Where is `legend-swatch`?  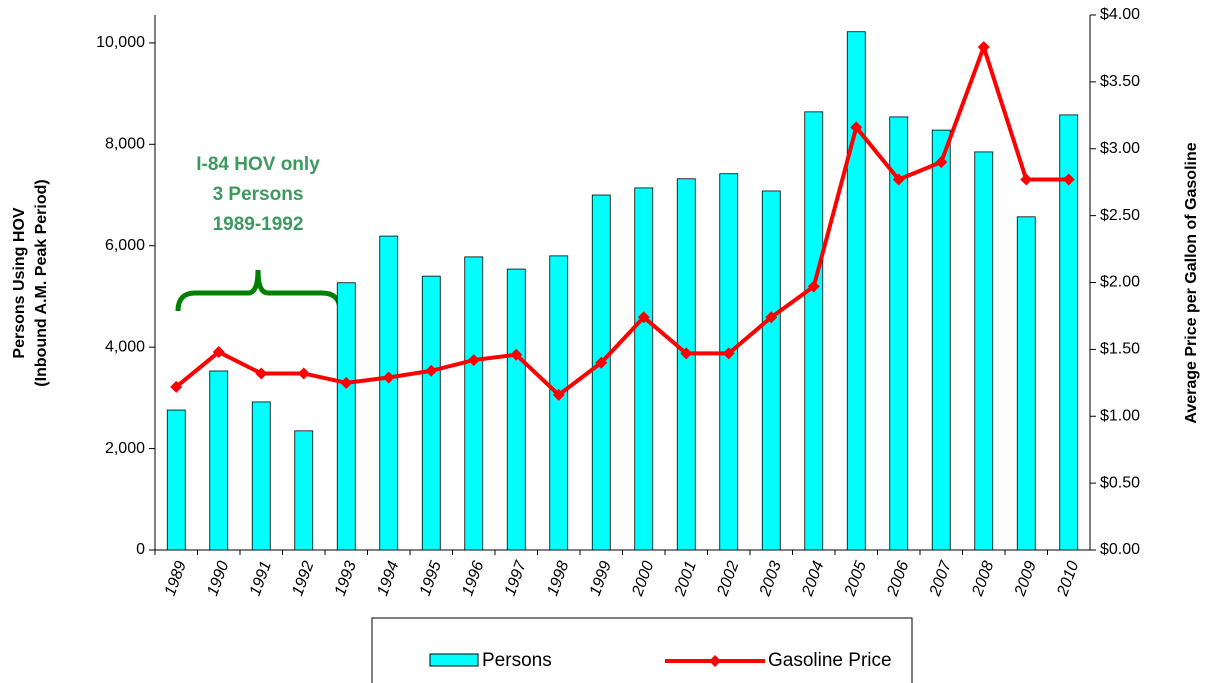 legend-swatch is located at coordinates (454, 660).